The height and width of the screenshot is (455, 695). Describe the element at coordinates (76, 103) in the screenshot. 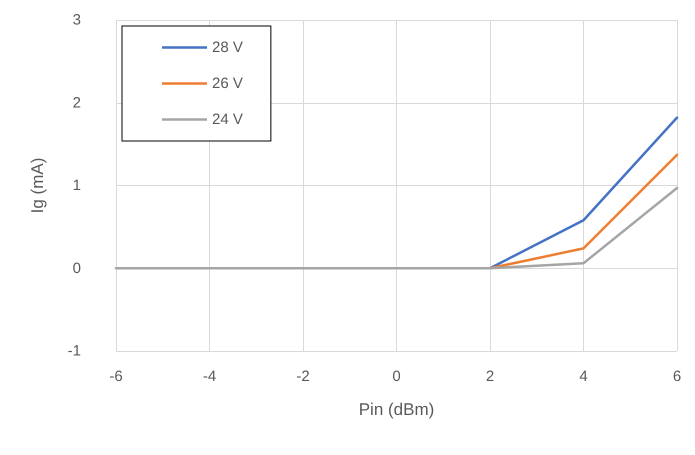

I see `y-tick-label: 2` at that location.